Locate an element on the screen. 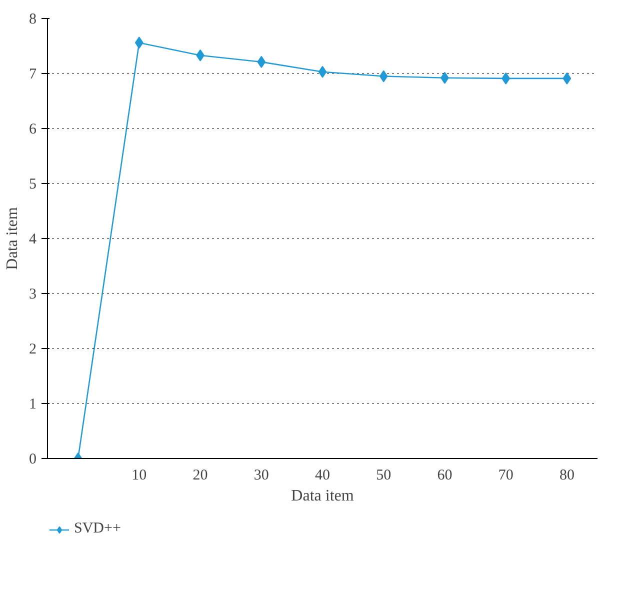 Image resolution: width=631 pixels, height=599 pixels. y-tick-label: 5 is located at coordinates (32, 184).